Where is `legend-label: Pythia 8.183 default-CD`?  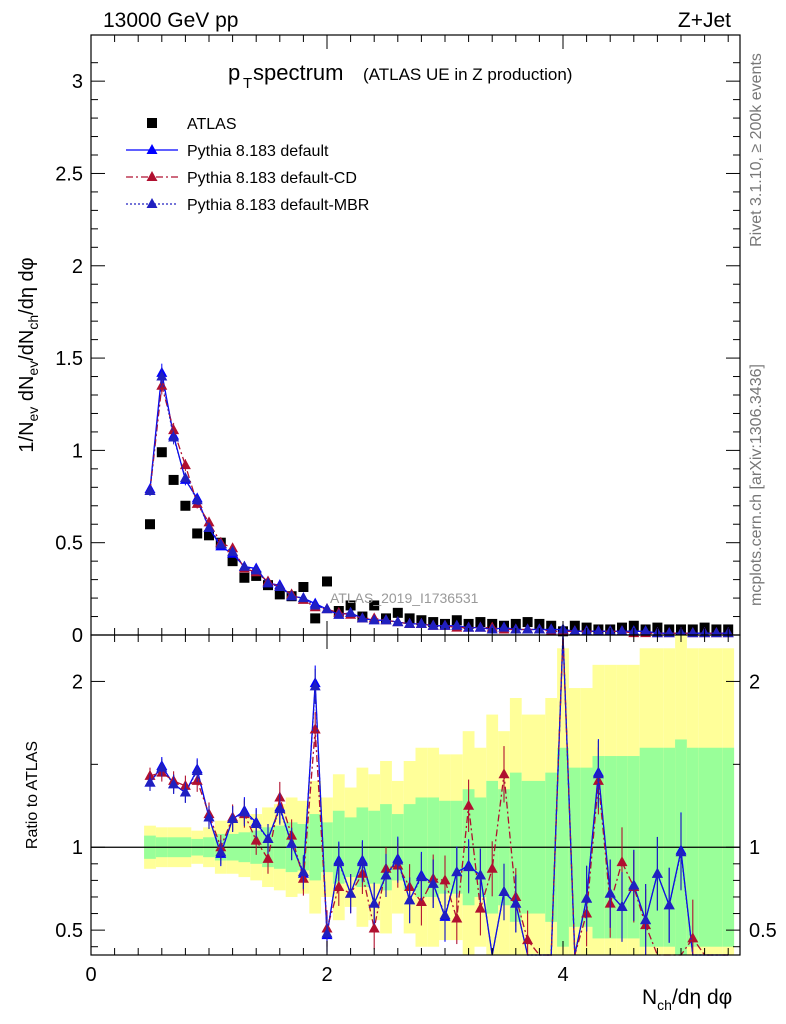
legend-label: Pythia 8.183 default-CD is located at coordinates (272, 178).